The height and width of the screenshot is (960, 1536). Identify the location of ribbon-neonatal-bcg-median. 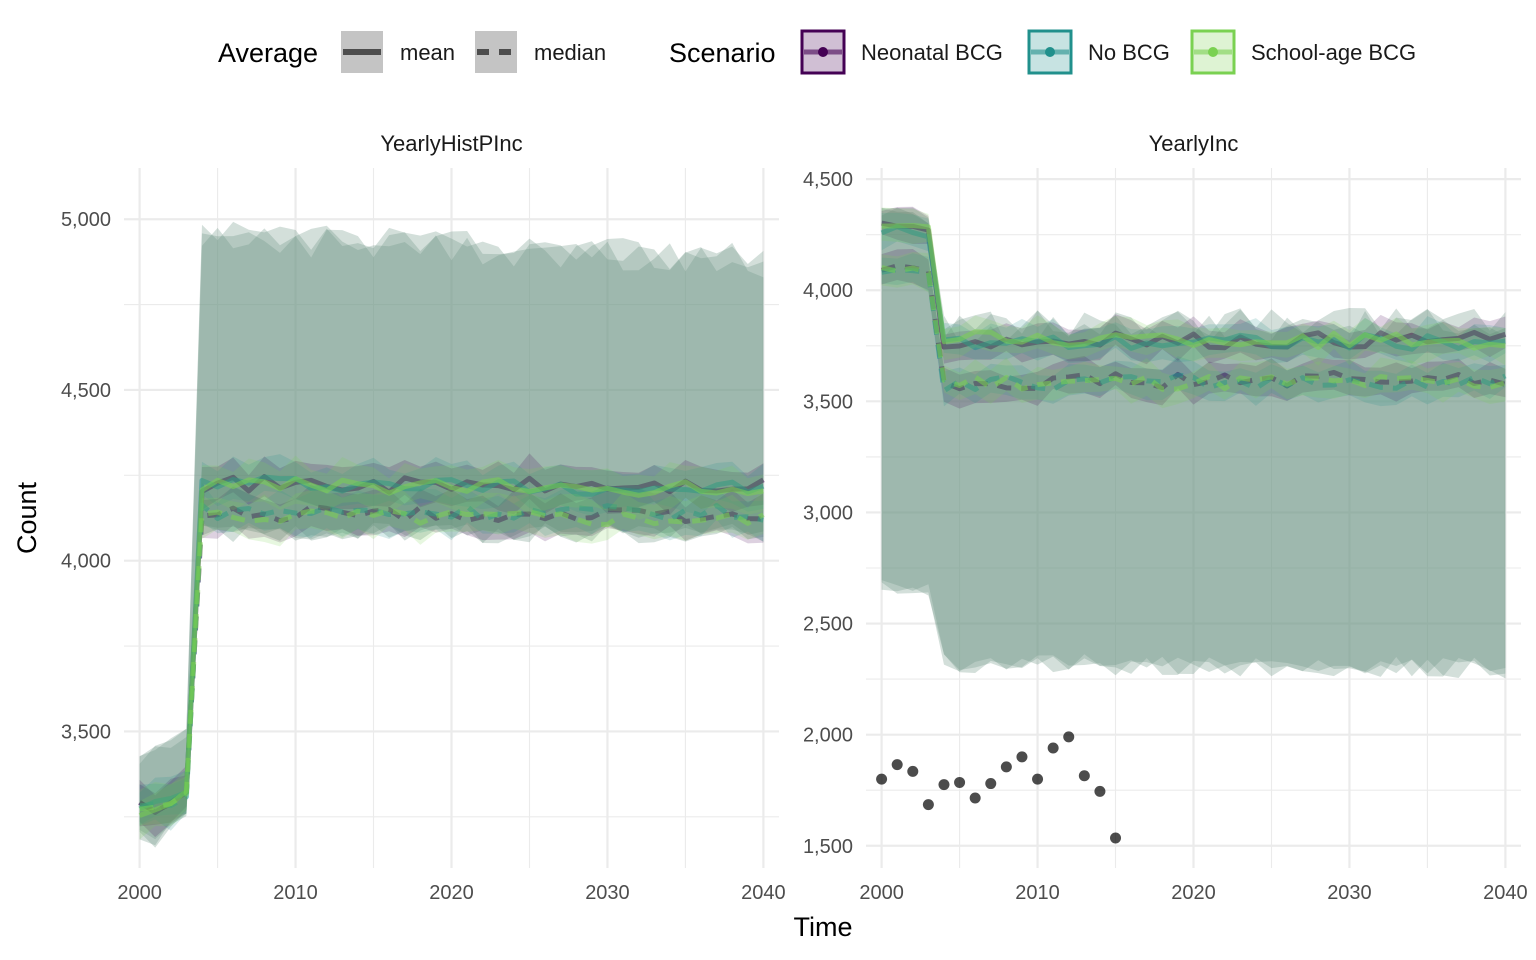
(1193, 328).